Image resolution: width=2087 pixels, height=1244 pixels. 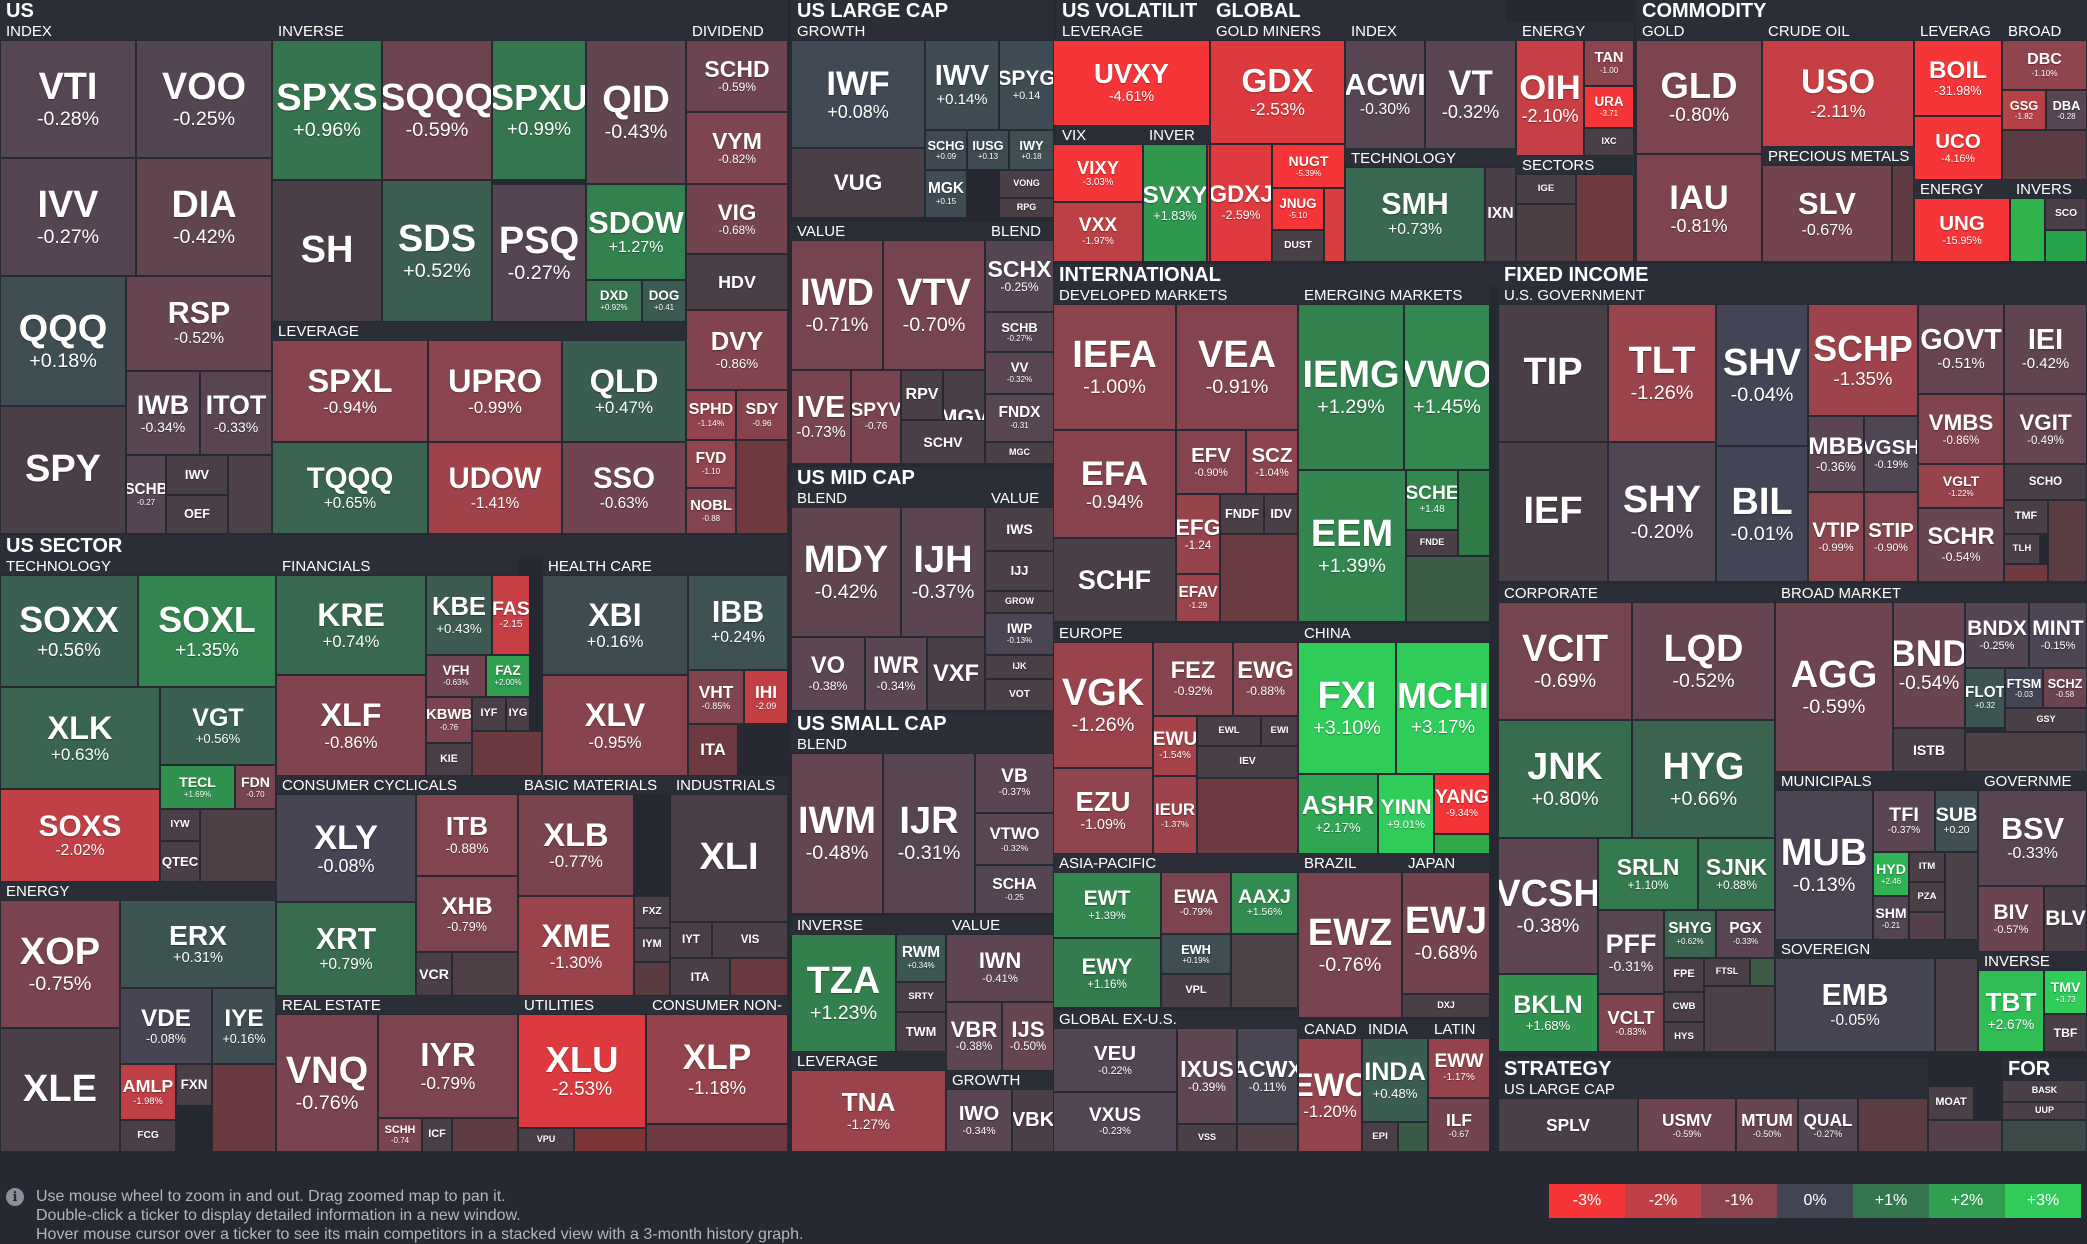 I want to click on ticker-acwi: ACWI -0.30%, so click(x=1385, y=94).